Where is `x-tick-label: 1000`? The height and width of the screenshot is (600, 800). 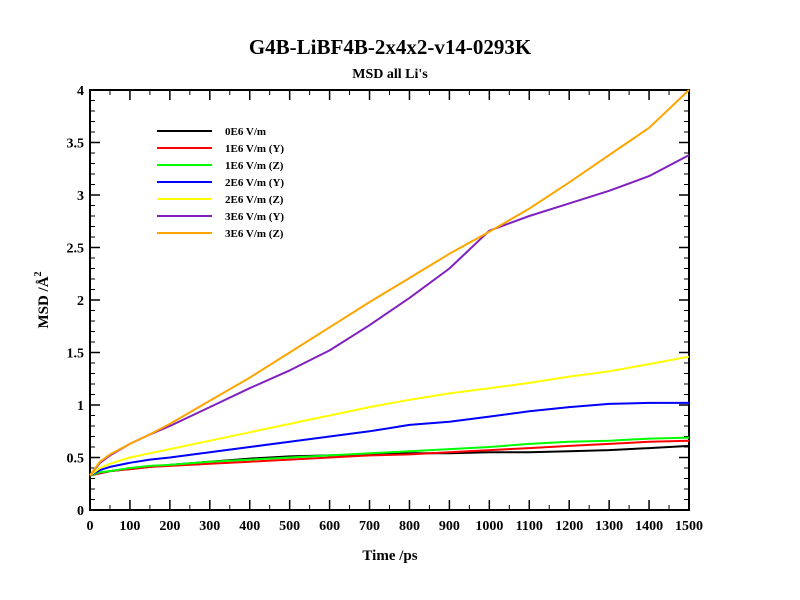 x-tick-label: 1000 is located at coordinates (489, 526).